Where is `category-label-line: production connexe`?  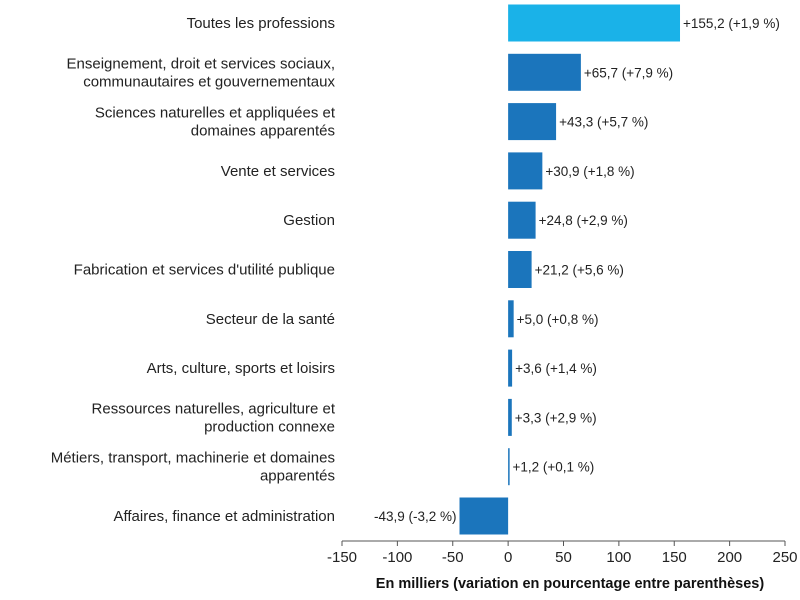 category-label-line: production connexe is located at coordinates (269, 426).